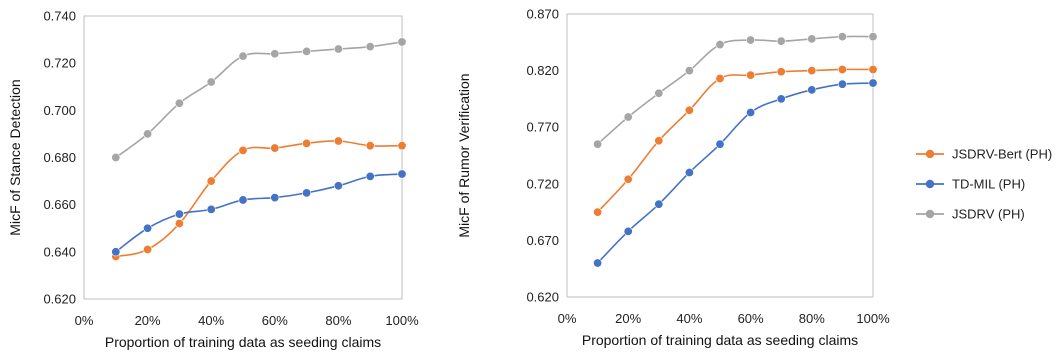  What do you see at coordinates (15, 157) in the screenshot?
I see `stance-y-axis-title: MicF of Stance Detection` at bounding box center [15, 157].